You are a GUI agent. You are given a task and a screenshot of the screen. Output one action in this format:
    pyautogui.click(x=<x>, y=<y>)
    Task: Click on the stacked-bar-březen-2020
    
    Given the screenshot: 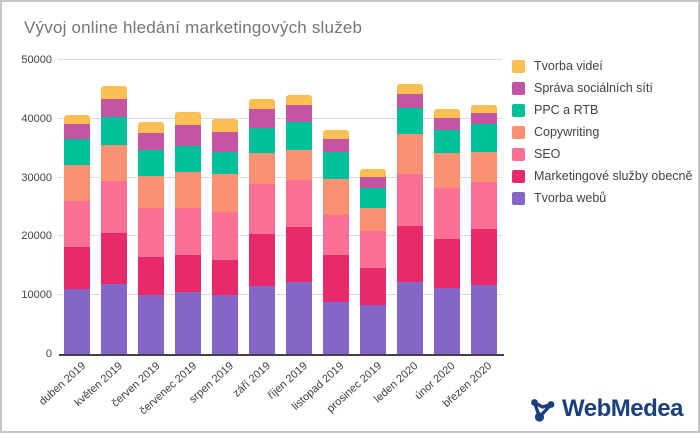 What is the action you would take?
    pyautogui.click(x=483, y=229)
    